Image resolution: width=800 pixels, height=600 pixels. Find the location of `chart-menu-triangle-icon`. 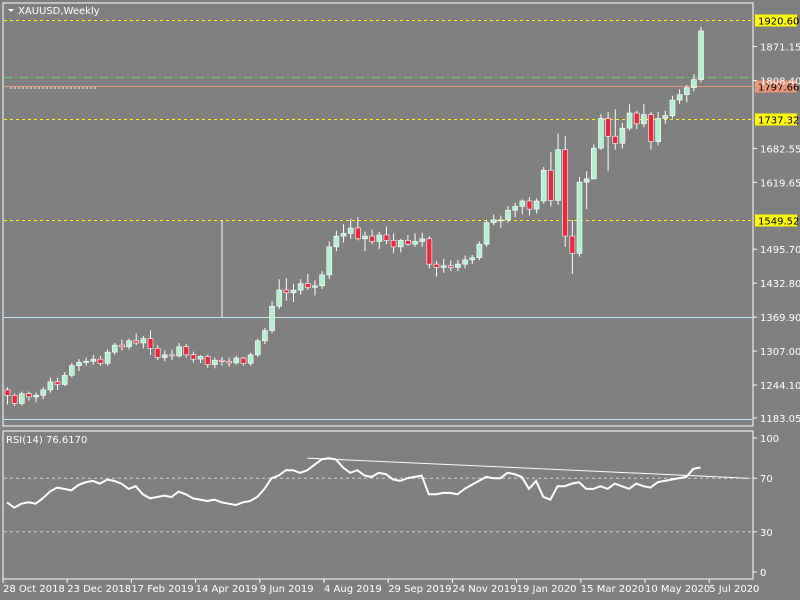

chart-menu-triangle-icon is located at coordinates (11, 10).